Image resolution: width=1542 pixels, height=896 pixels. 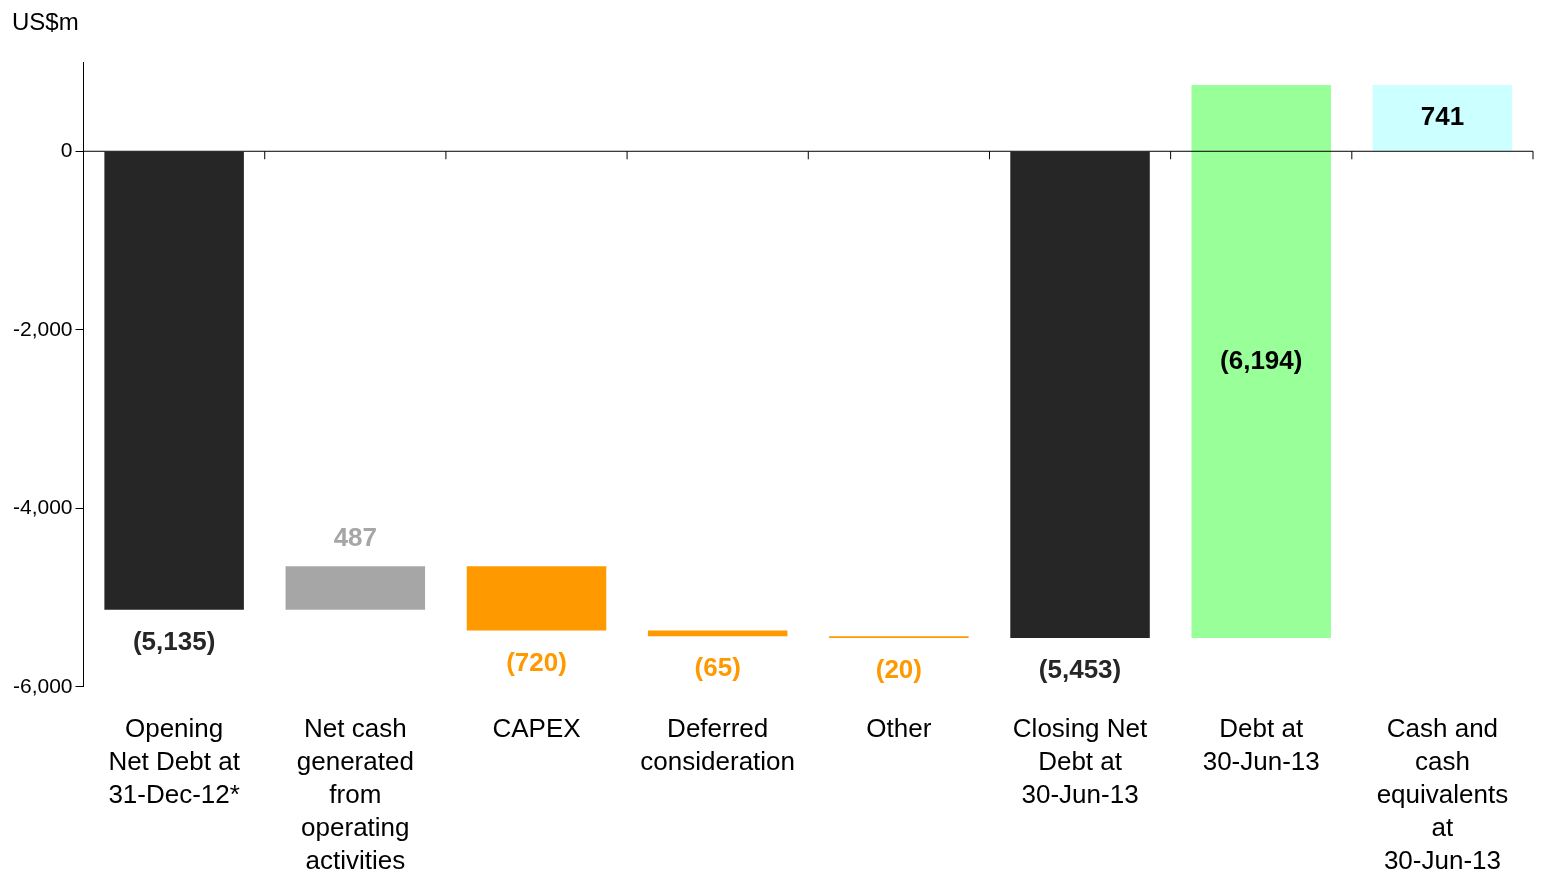 I want to click on x-tick-label: Opening Net Debt at 31-Dec-12*, so click(x=174, y=760).